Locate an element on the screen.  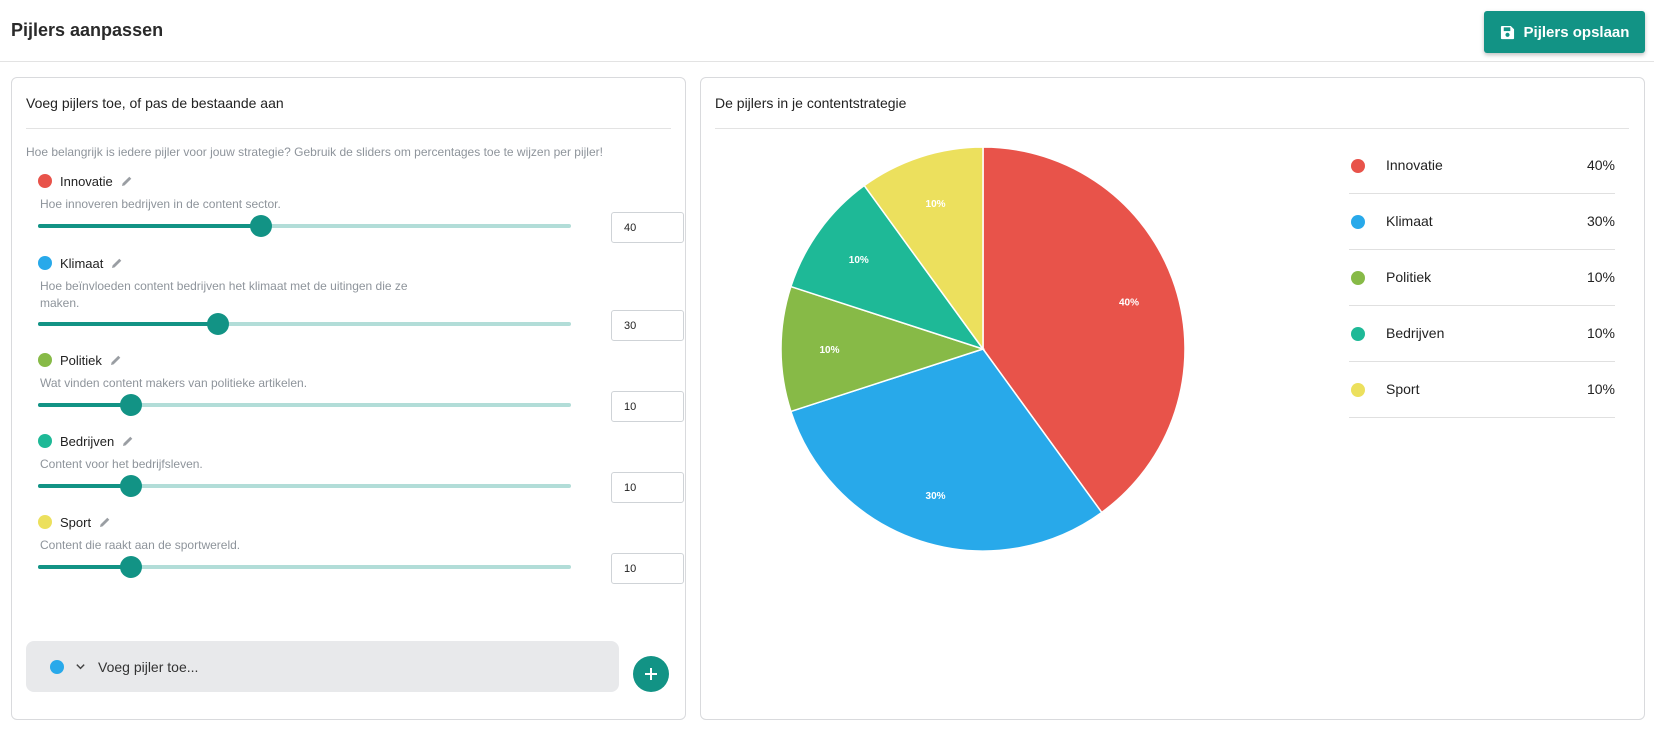
pie-data-label: 40% is located at coordinates (1129, 303).